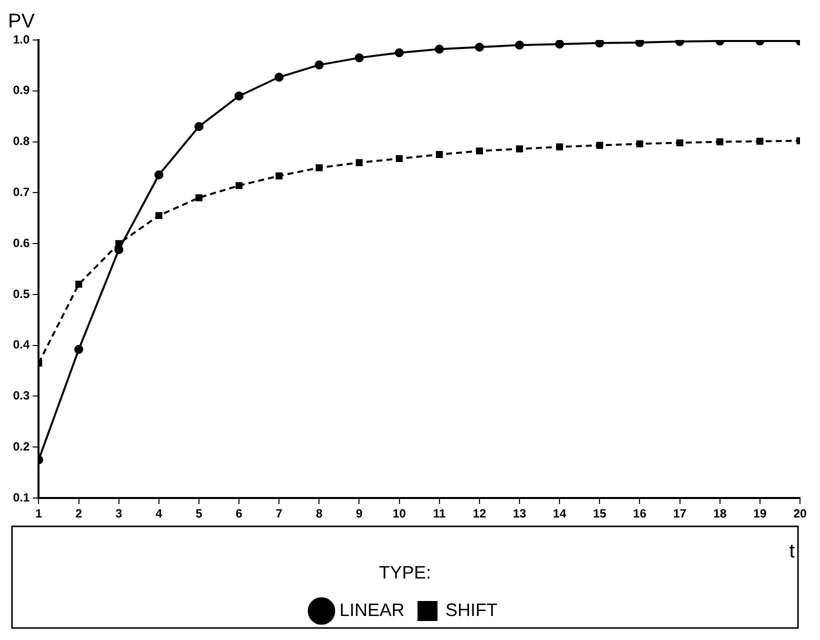  I want to click on x-tick-label: 17, so click(680, 513).